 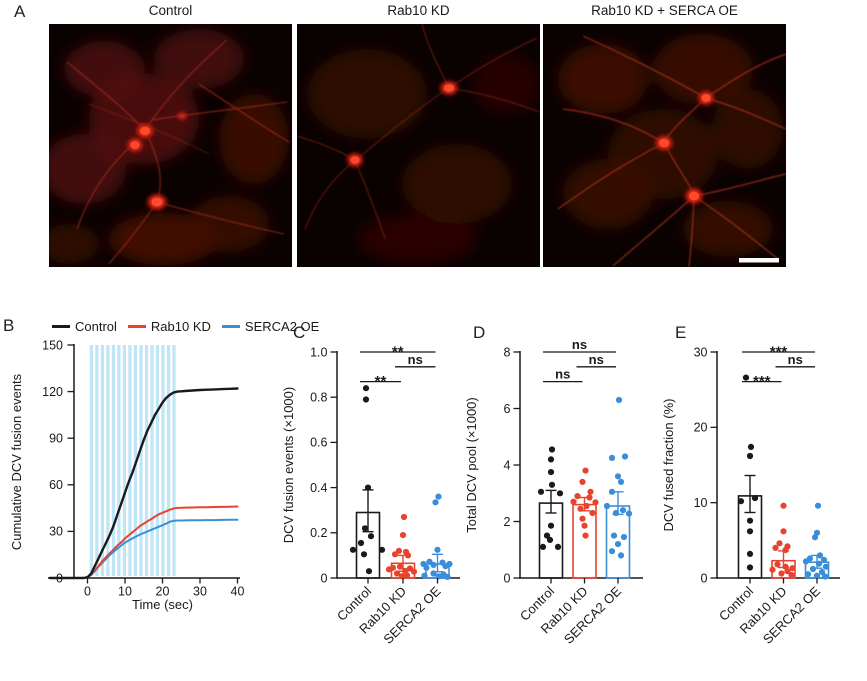 I want to click on legend-label: SERCA2 OE, so click(x=282, y=326).